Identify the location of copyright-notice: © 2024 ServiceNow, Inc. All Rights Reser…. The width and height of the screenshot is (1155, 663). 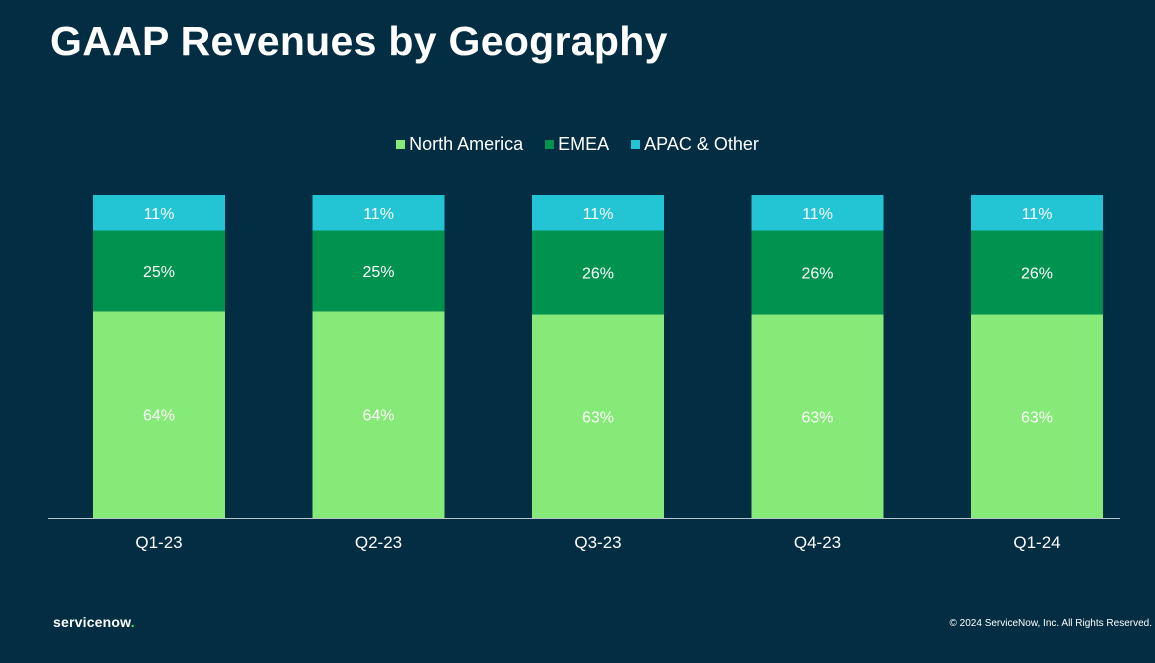
(1050, 623).